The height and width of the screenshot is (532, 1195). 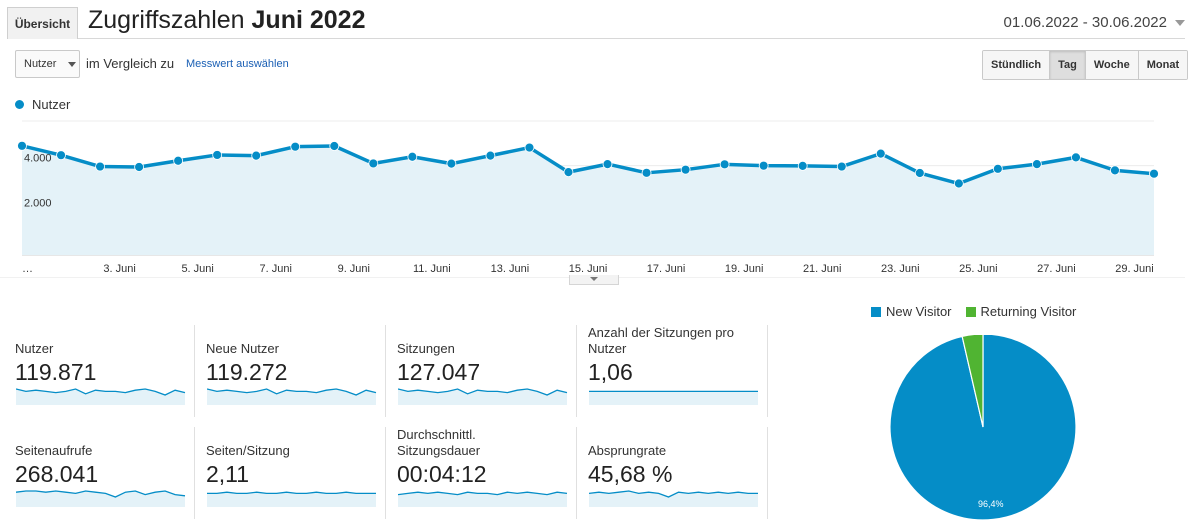 I want to click on chart-legend: Nutzer, so click(x=42, y=104).